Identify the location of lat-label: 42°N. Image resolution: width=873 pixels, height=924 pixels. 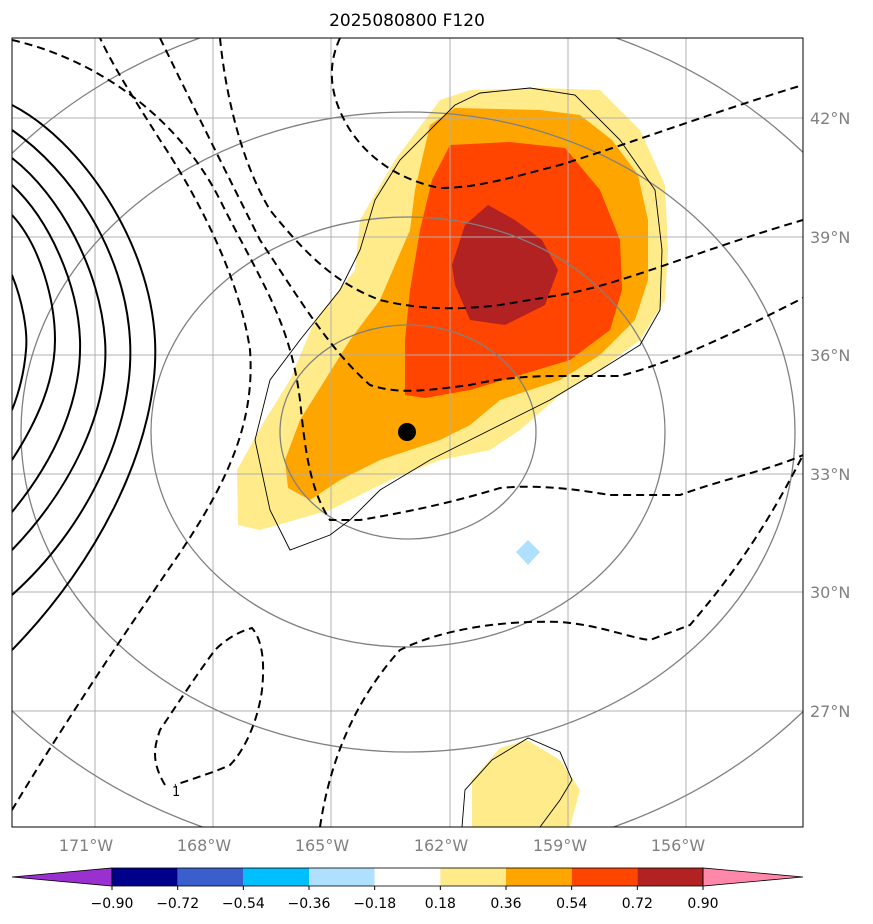
(830, 118).